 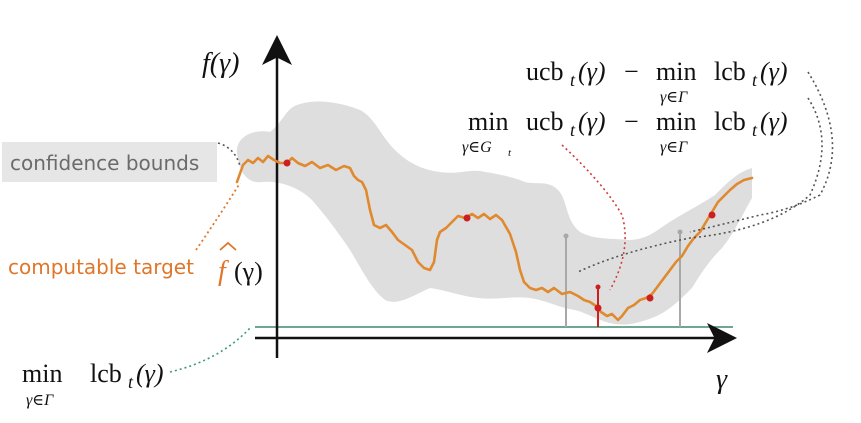 I want to click on svg-text: f, so click(x=223, y=271).